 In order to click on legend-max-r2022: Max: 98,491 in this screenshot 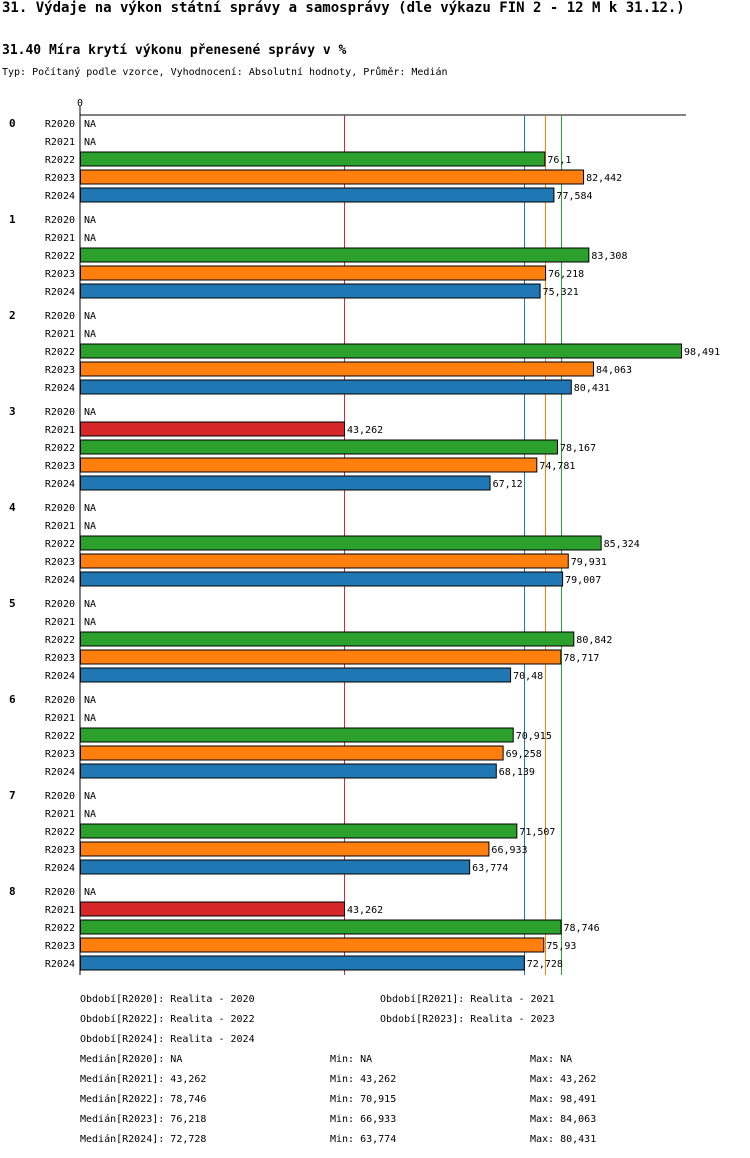, I will do `click(563, 1099)`.